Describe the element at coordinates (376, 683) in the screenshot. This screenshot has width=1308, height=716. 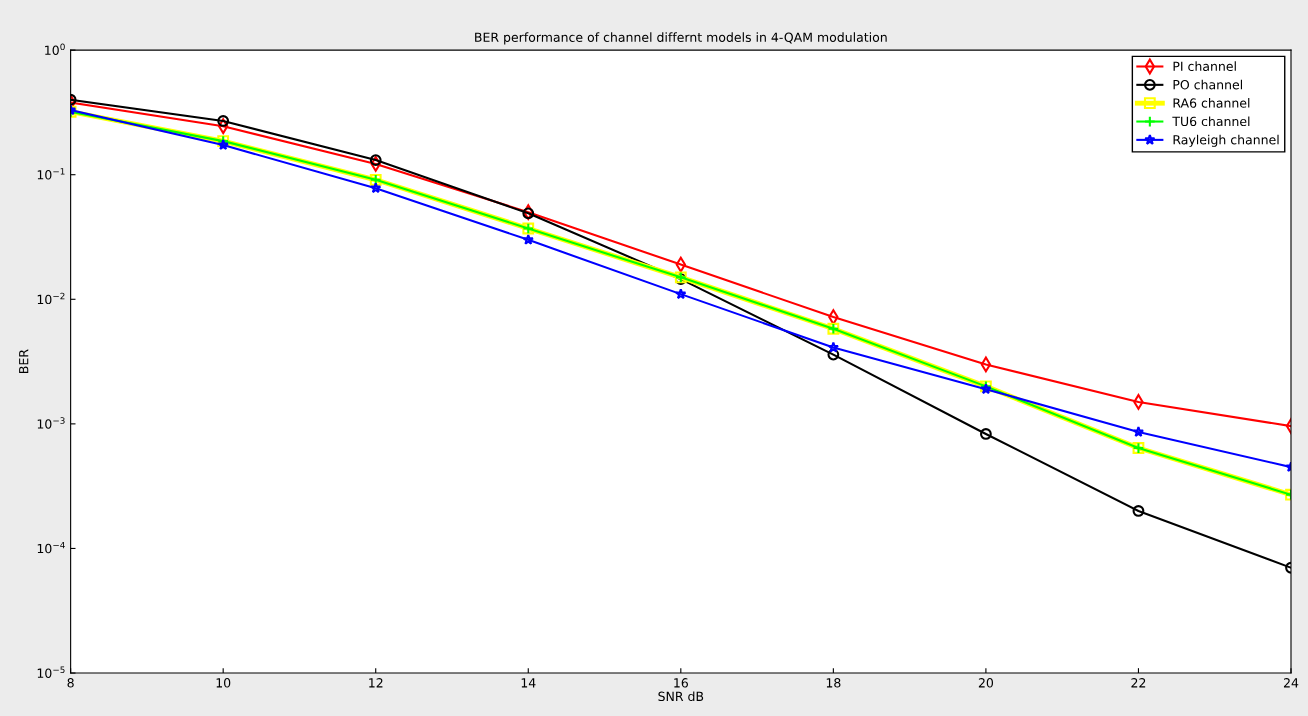
I see `x-tick-label: 12` at that location.